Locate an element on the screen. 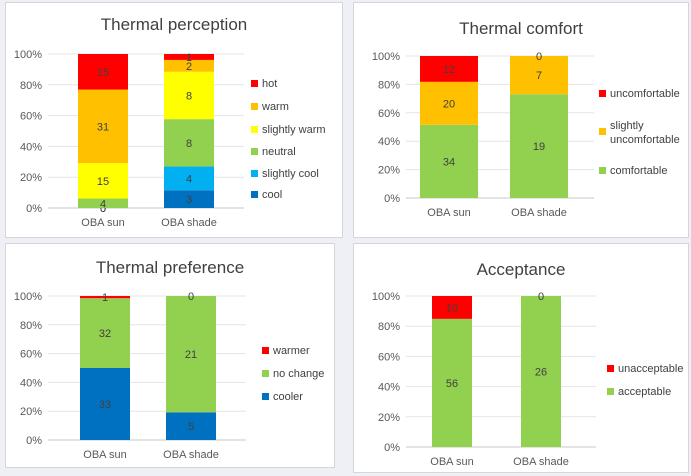 This screenshot has width=691, height=476. bar-segment-cool is located at coordinates (189, 199).